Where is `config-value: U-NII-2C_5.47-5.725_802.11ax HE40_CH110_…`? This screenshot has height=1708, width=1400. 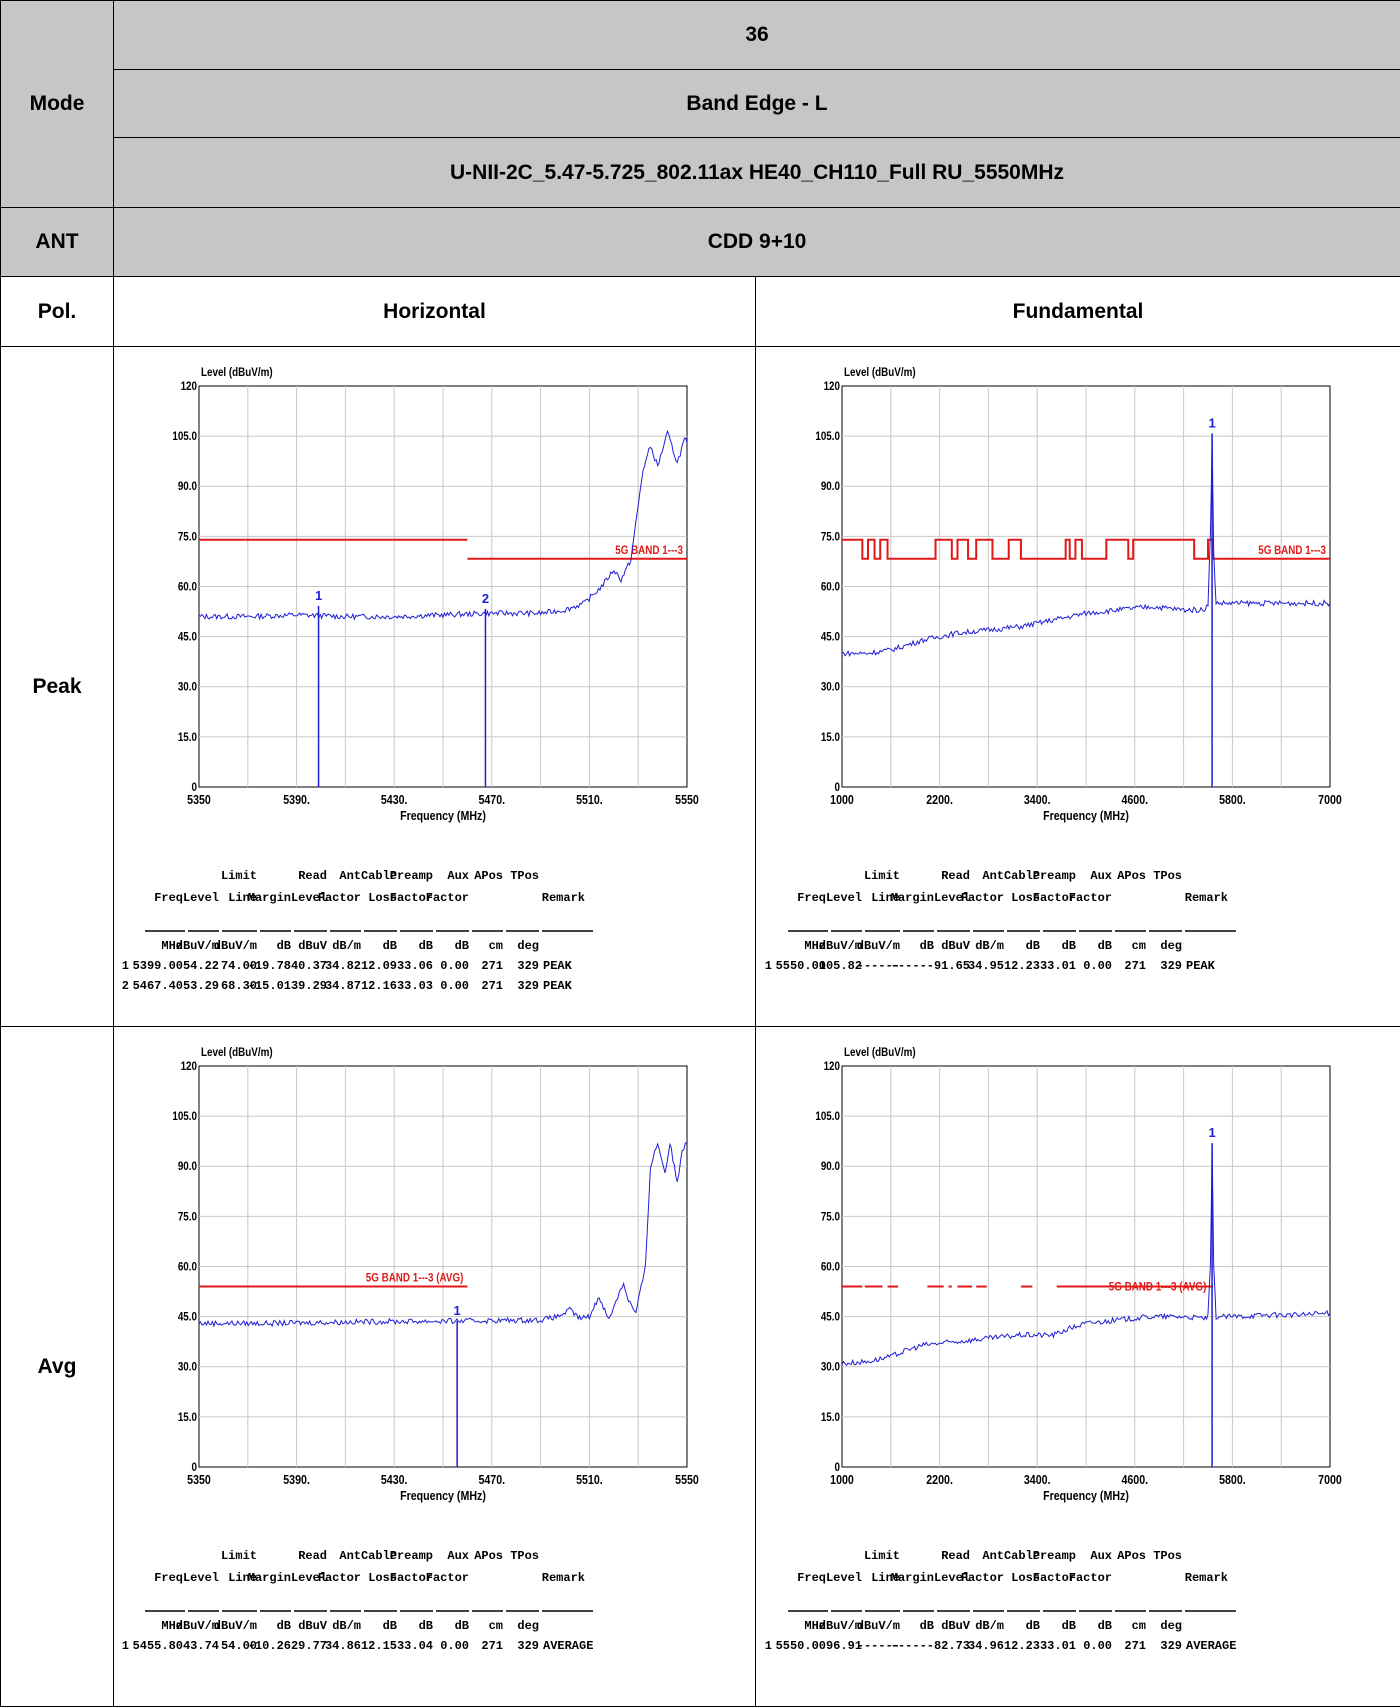 config-value: U-NII-2C_5.47-5.725_802.11ax HE40_CH110_… is located at coordinates (756, 172).